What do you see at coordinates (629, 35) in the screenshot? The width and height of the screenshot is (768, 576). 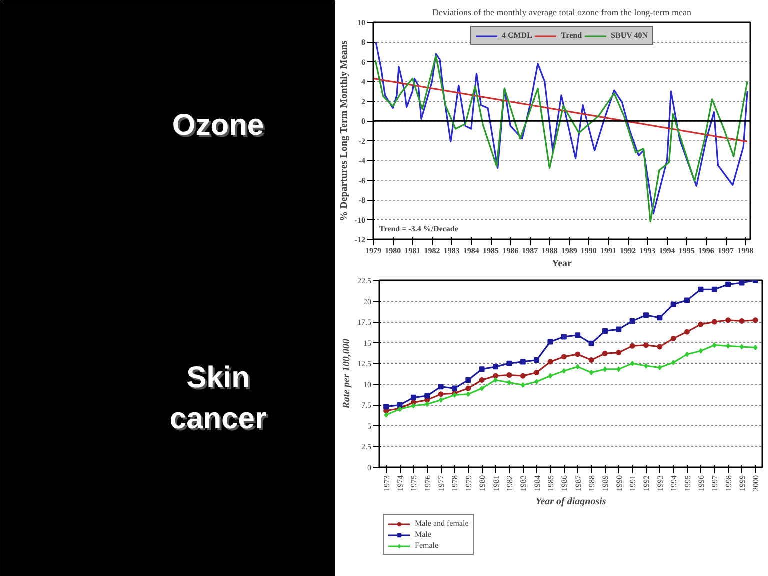 I see `legend-label: SBUV 40N` at bounding box center [629, 35].